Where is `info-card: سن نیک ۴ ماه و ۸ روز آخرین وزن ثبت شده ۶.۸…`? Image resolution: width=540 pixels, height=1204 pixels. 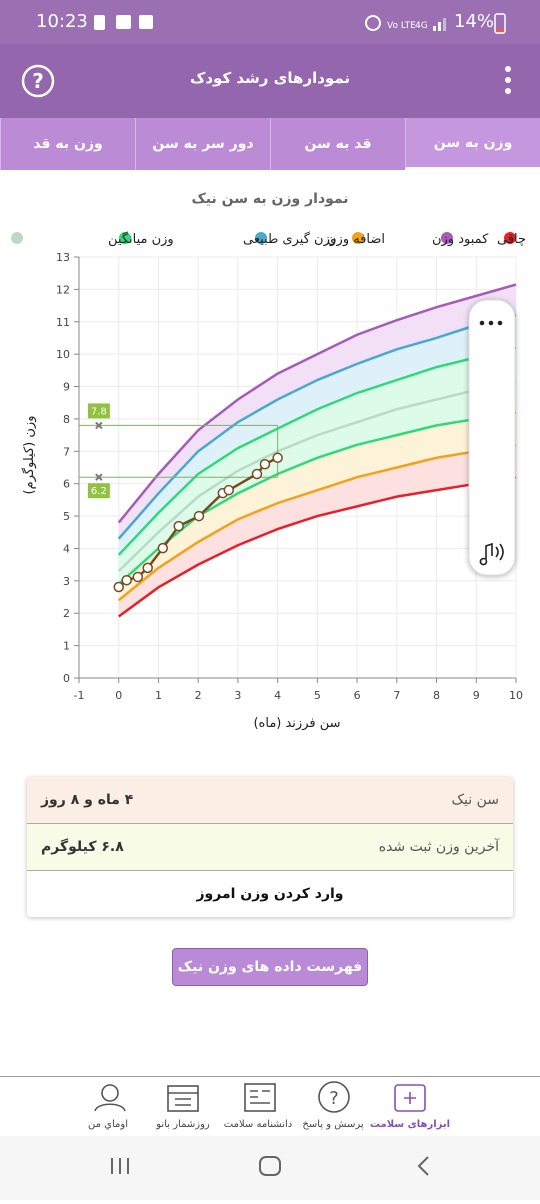 info-card: سن نیک ۴ ماه و ۸ روز آخرین وزن ثبت شده ۶.۸… is located at coordinates (270, 847).